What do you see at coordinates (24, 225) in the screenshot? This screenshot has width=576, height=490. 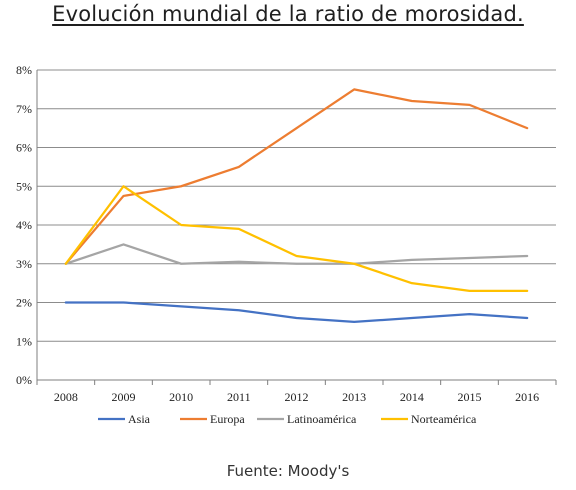 I see `y-tick-label: 4%` at bounding box center [24, 225].